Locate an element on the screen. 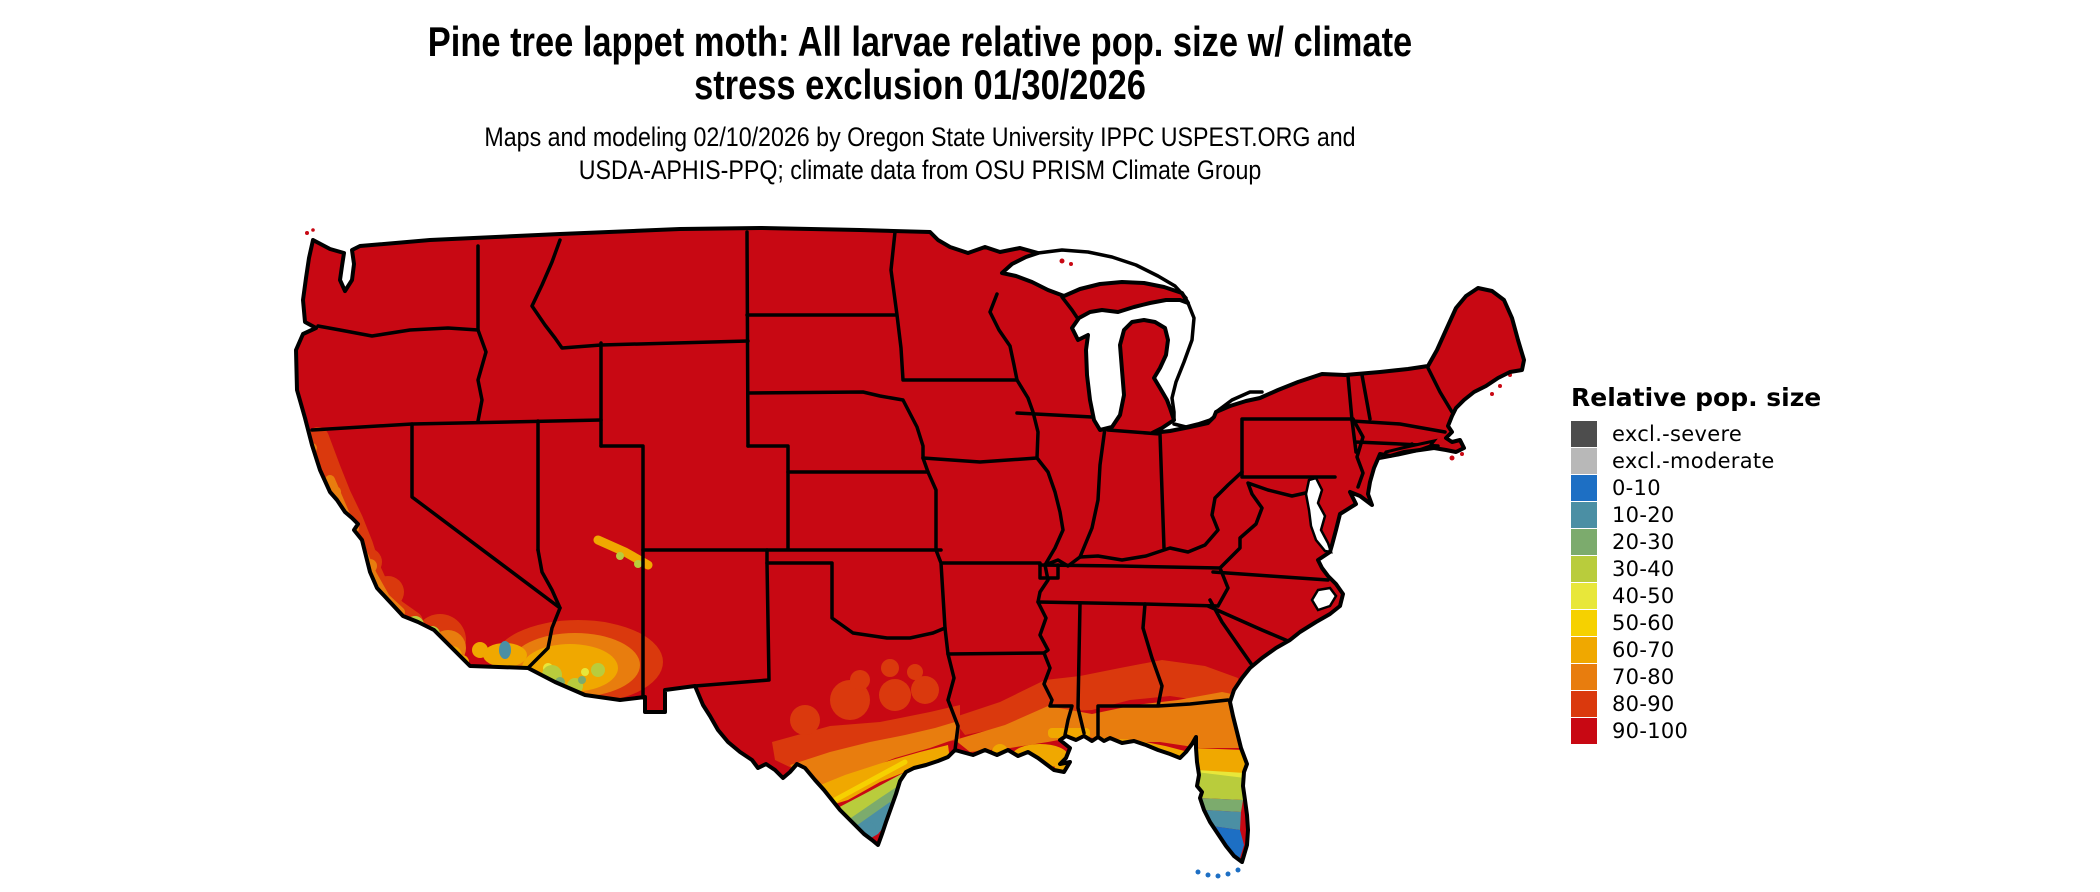  florida-keys is located at coordinates (1218, 873).